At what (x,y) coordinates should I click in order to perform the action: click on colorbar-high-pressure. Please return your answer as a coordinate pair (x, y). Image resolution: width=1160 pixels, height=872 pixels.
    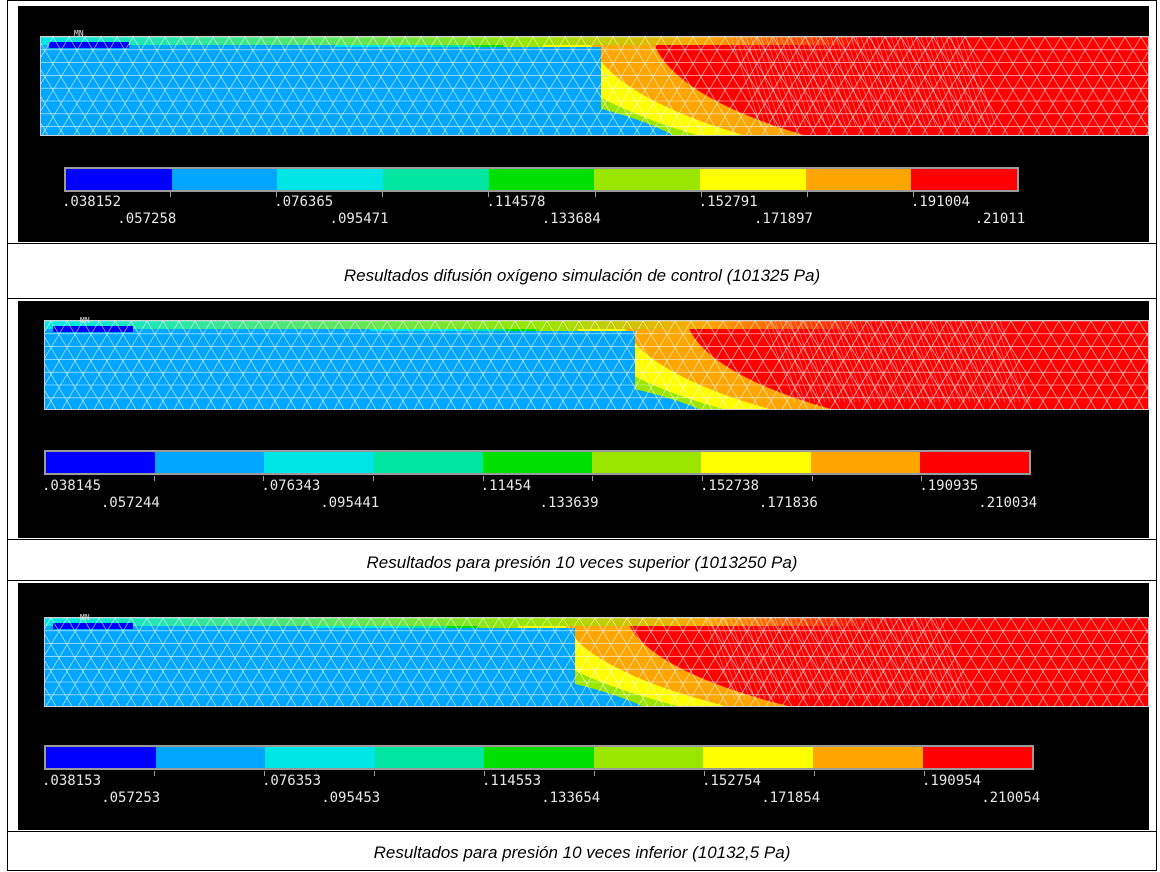
    Looking at the image, I should click on (537, 462).